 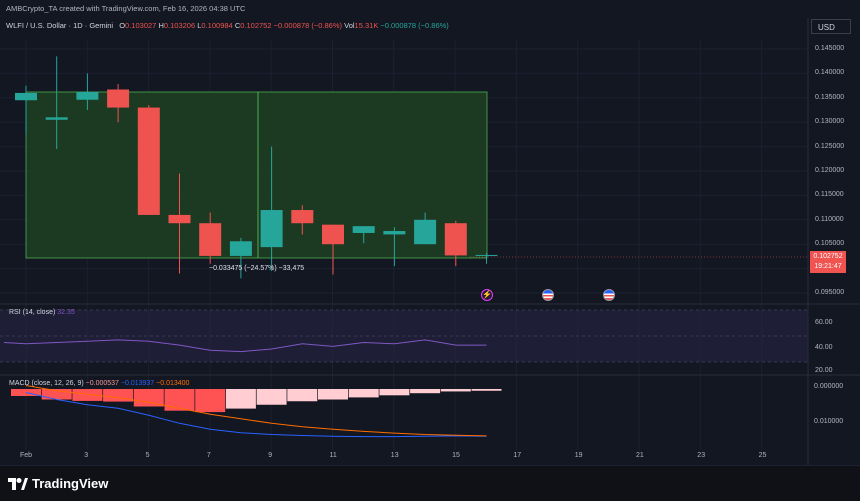 What do you see at coordinates (173, 383) in the screenshot?
I see `macd-signal-value: −0.013400` at bounding box center [173, 383].